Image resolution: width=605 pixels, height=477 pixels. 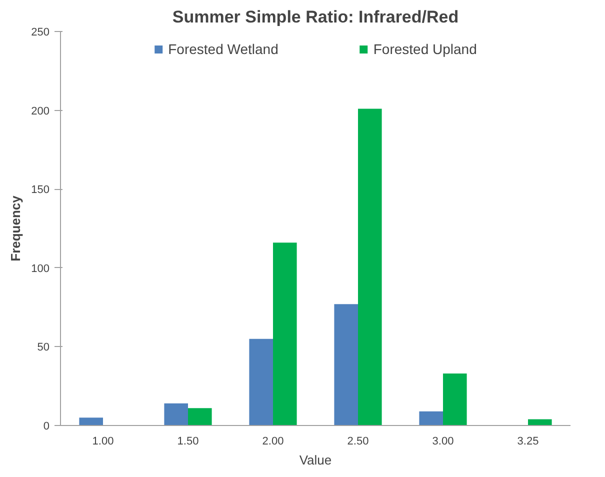 I want to click on x-tick-label: 2.00, so click(x=273, y=442).